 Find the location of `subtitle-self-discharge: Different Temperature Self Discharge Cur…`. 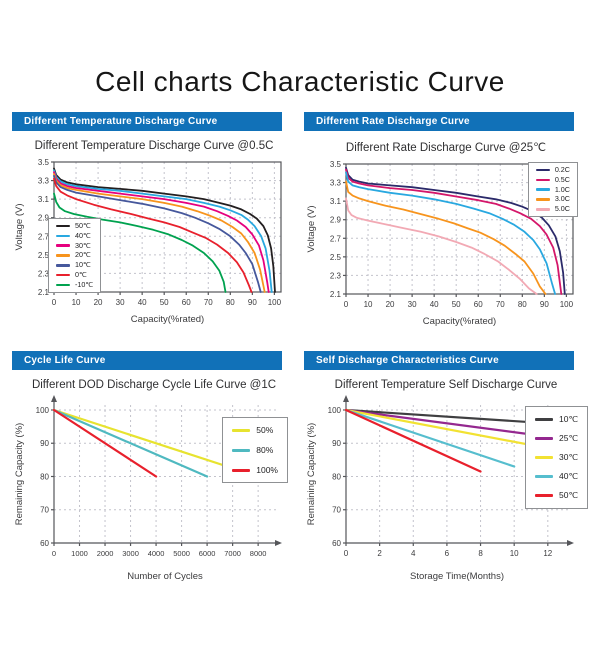

subtitle-self-discharge: Different Temperature Self Discharge Cur… is located at coordinates (446, 385).